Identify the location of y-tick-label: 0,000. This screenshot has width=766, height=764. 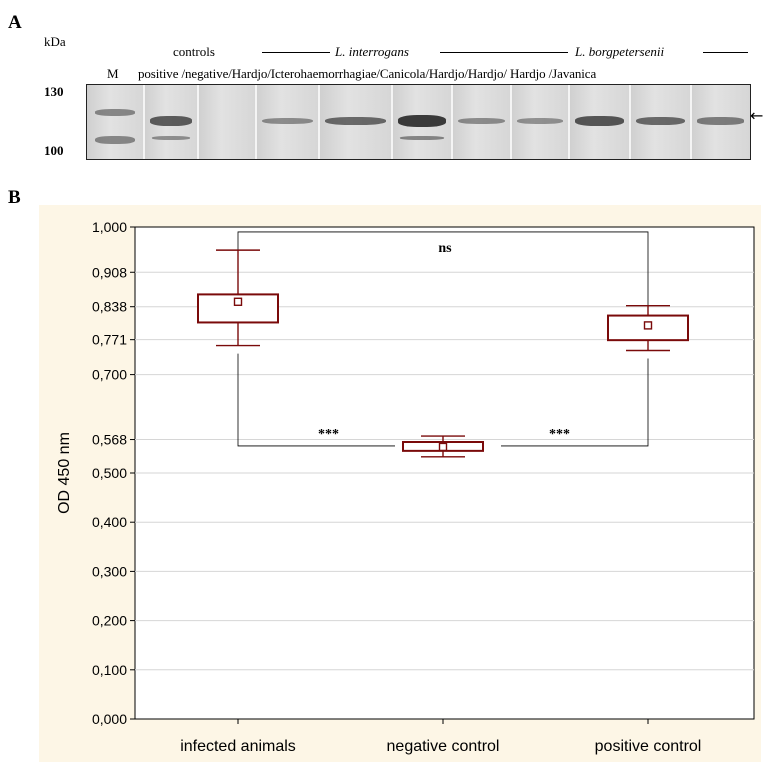
(109, 719).